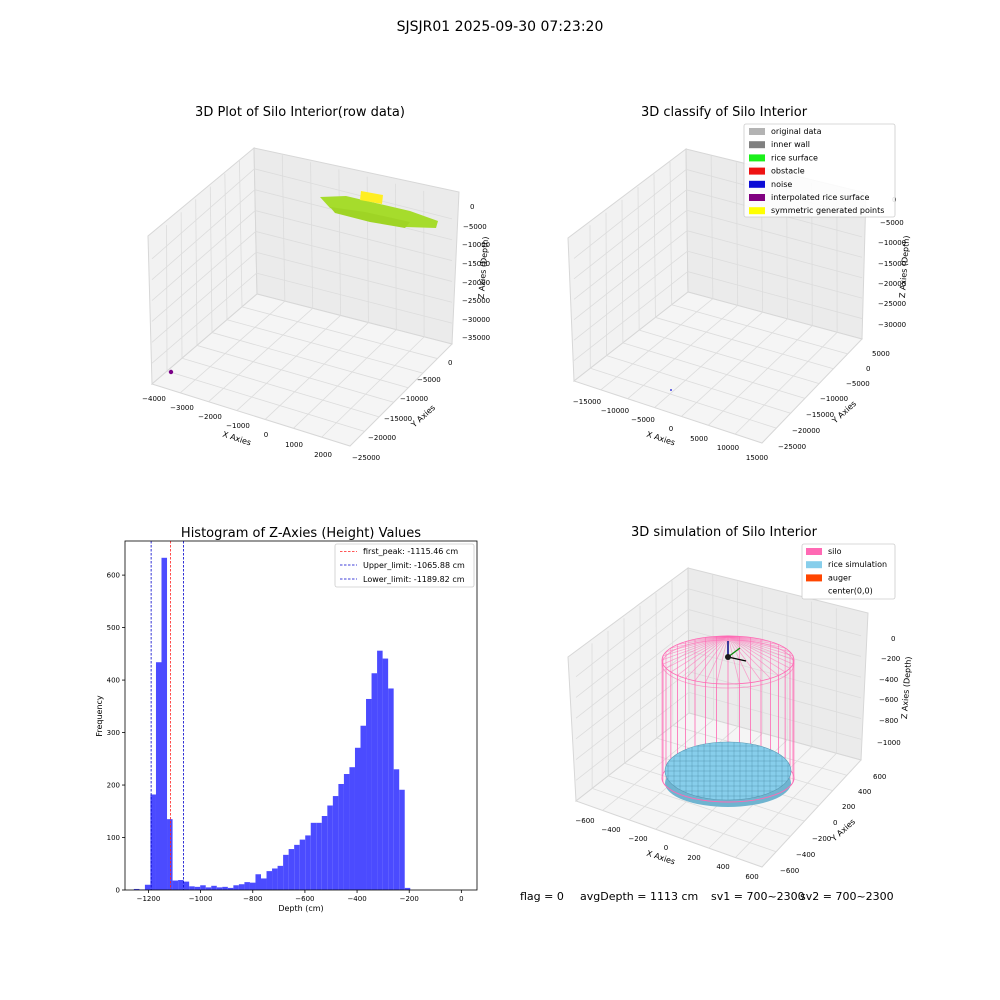  I want to click on x-tick-label: −1000, so click(201, 899).